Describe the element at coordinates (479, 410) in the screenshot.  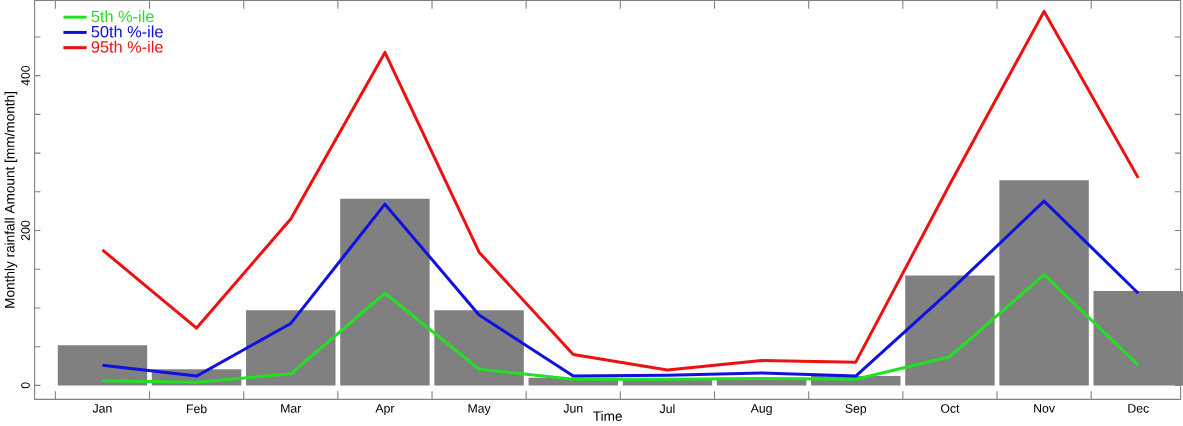
I see `x-tick-label: May` at that location.